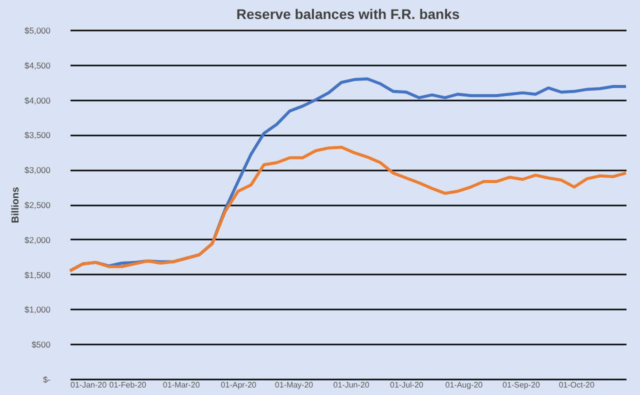 This screenshot has width=640, height=395. What do you see at coordinates (16, 205) in the screenshot?
I see `y-axis-title: Billions` at bounding box center [16, 205].